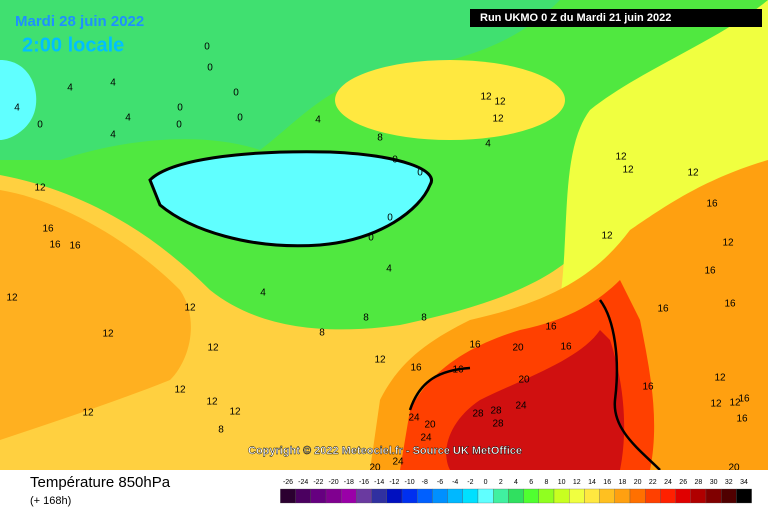 Image resolution: width=768 pixels, height=517 pixels. What do you see at coordinates (440, 482) in the screenshot?
I see `colorbar-label: -6` at bounding box center [440, 482].